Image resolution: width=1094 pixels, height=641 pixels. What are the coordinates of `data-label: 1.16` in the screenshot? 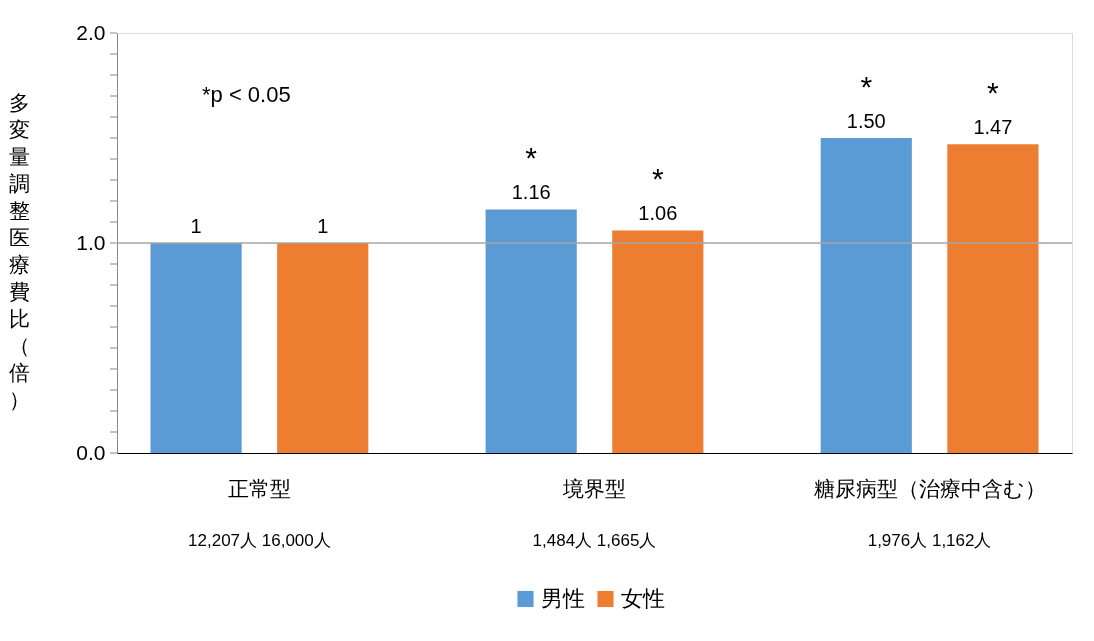 It's located at (531, 192).